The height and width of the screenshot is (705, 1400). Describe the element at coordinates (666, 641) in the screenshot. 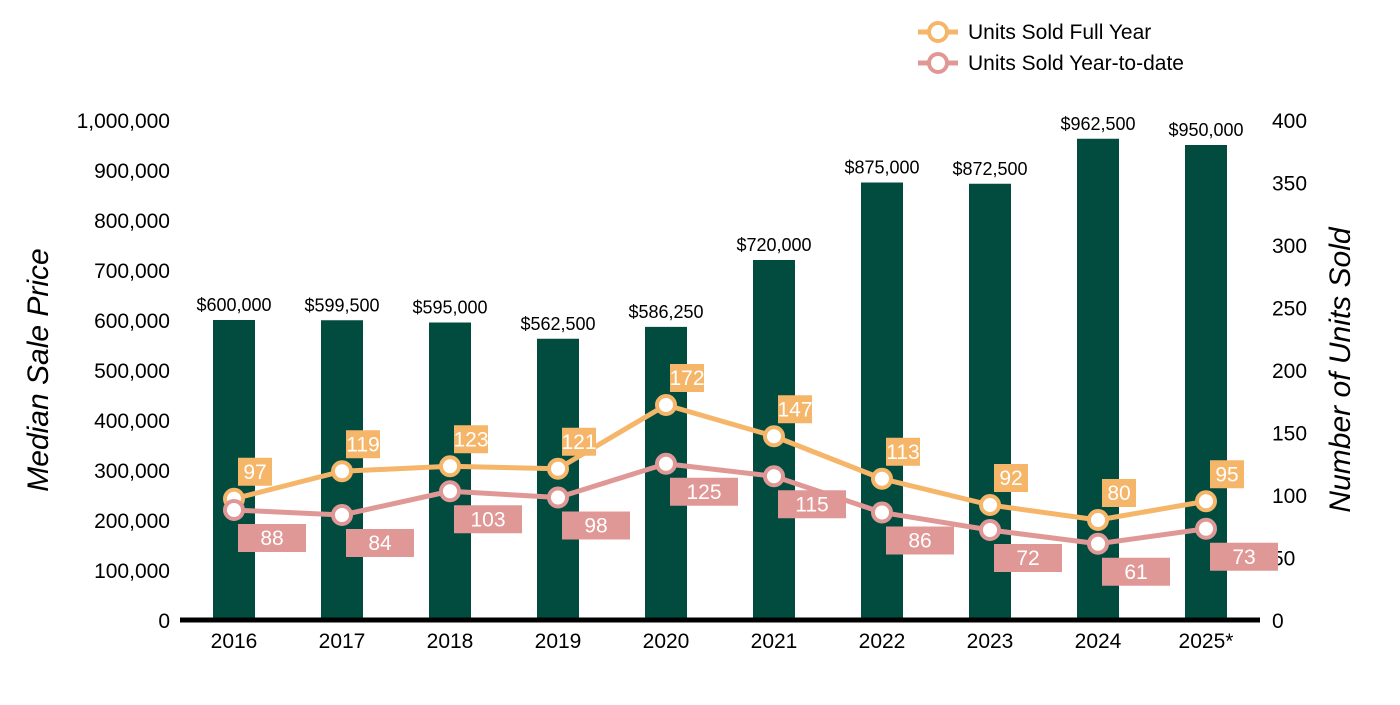

I see `x-tick-label: 2020` at that location.